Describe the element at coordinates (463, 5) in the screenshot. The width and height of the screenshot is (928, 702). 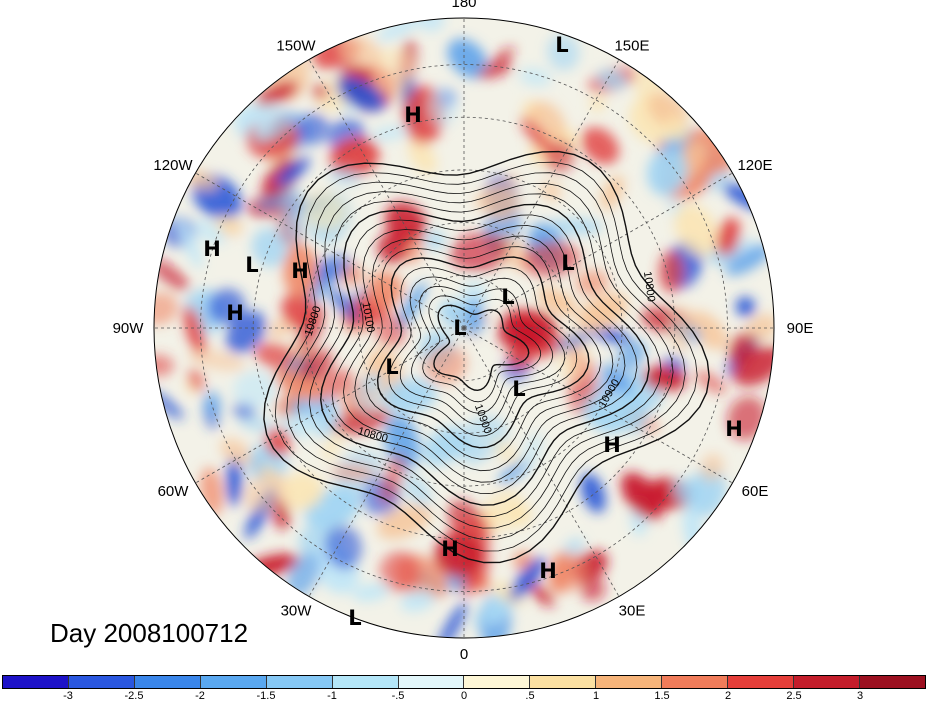
I see `longitude-label: 180` at that location.